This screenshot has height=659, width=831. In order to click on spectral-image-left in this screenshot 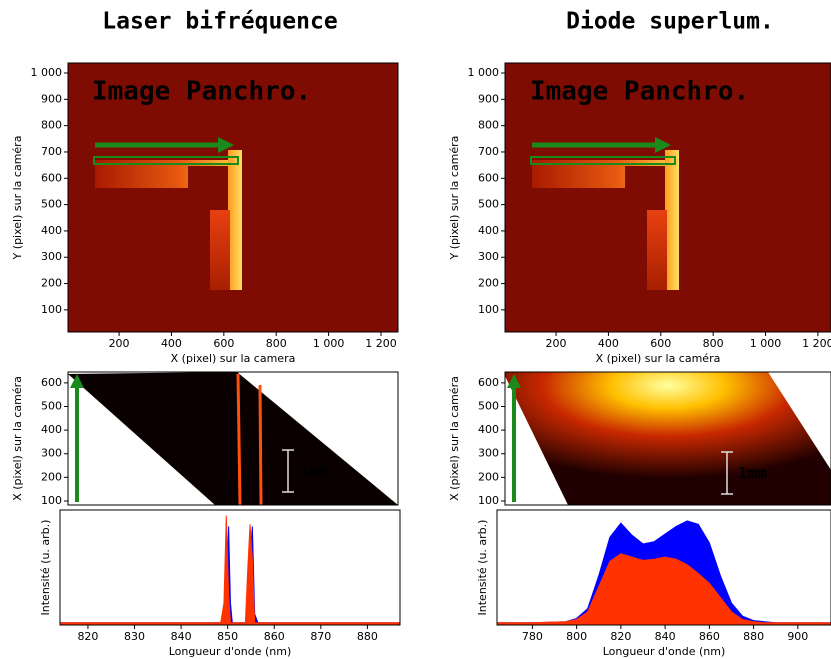, I will do `click(233, 439)`.